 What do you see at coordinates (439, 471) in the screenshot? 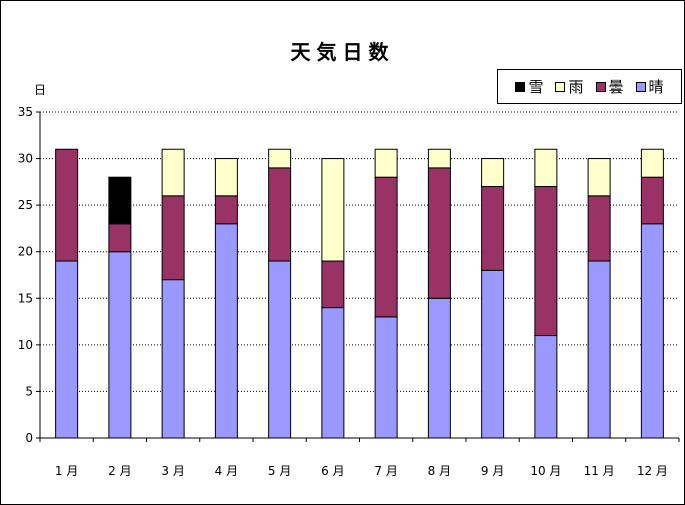
I see `x-tick-label: 8 月` at bounding box center [439, 471].